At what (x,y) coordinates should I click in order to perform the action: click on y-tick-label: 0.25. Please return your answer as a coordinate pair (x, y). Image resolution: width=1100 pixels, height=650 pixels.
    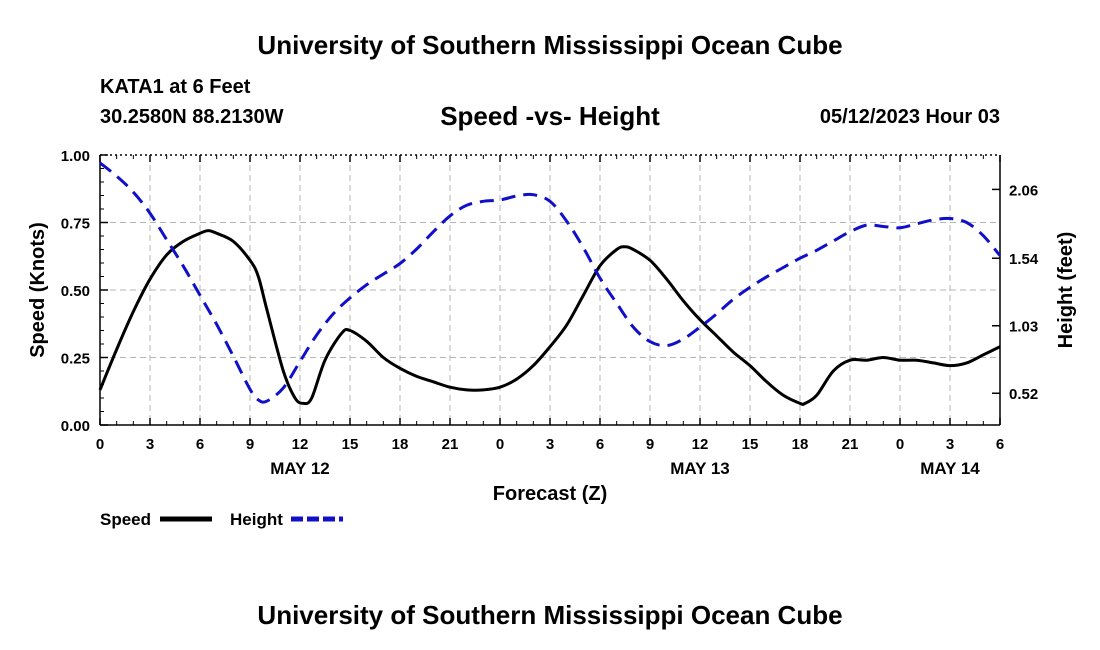
    Looking at the image, I should click on (75, 359).